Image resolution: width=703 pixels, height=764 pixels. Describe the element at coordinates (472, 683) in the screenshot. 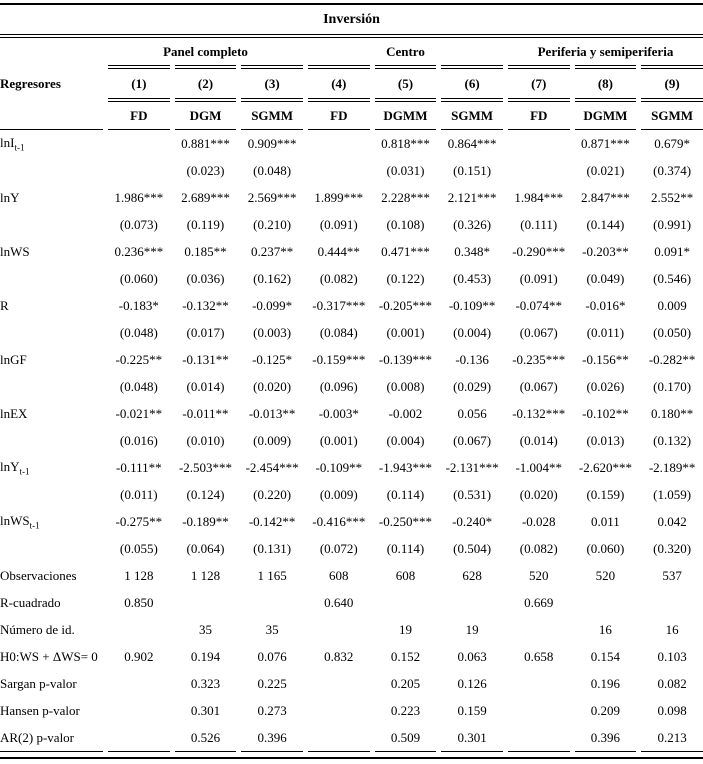

I see `value-cell: 0.126` at that location.